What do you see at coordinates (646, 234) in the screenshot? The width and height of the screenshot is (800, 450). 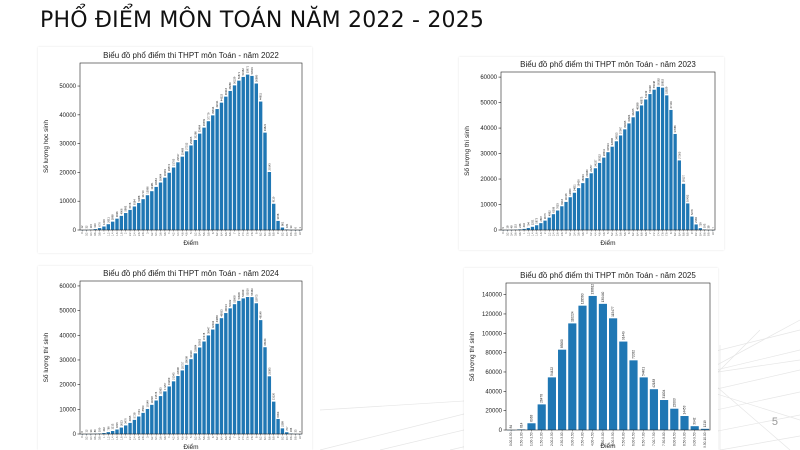 I see `x-tick-label: 6.8` at bounding box center [646, 234].